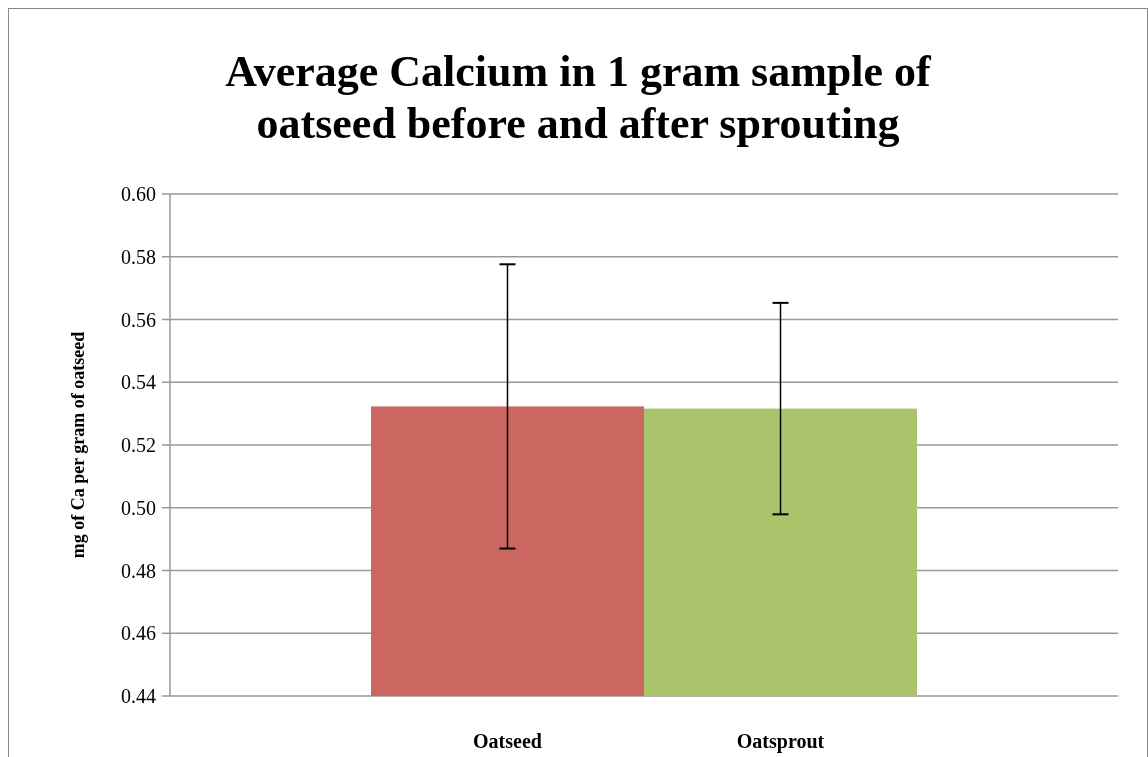  I want to click on chart-title: Average Calcium in 1 gram sample of oatseed before and after sprouting, so click(579, 97).